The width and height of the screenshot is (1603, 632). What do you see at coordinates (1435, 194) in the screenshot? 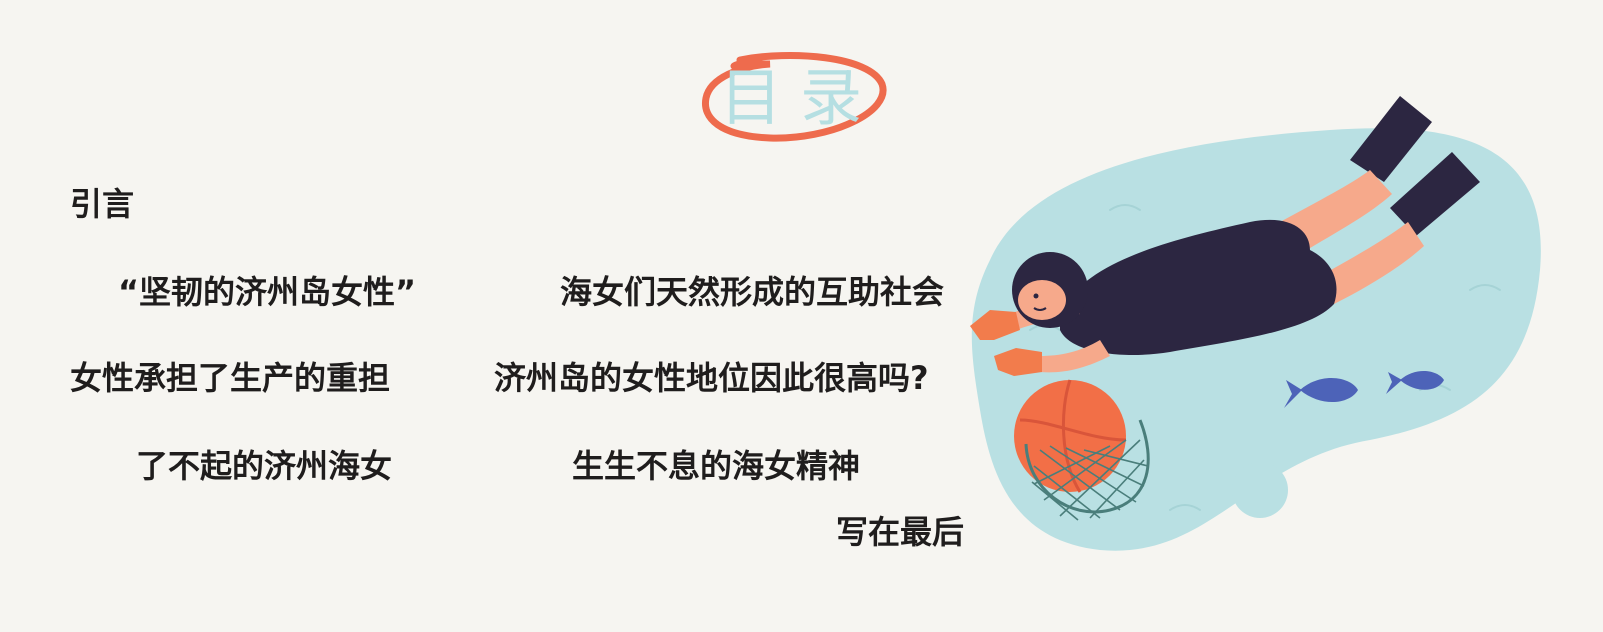
I see `fin-lower` at bounding box center [1435, 194].